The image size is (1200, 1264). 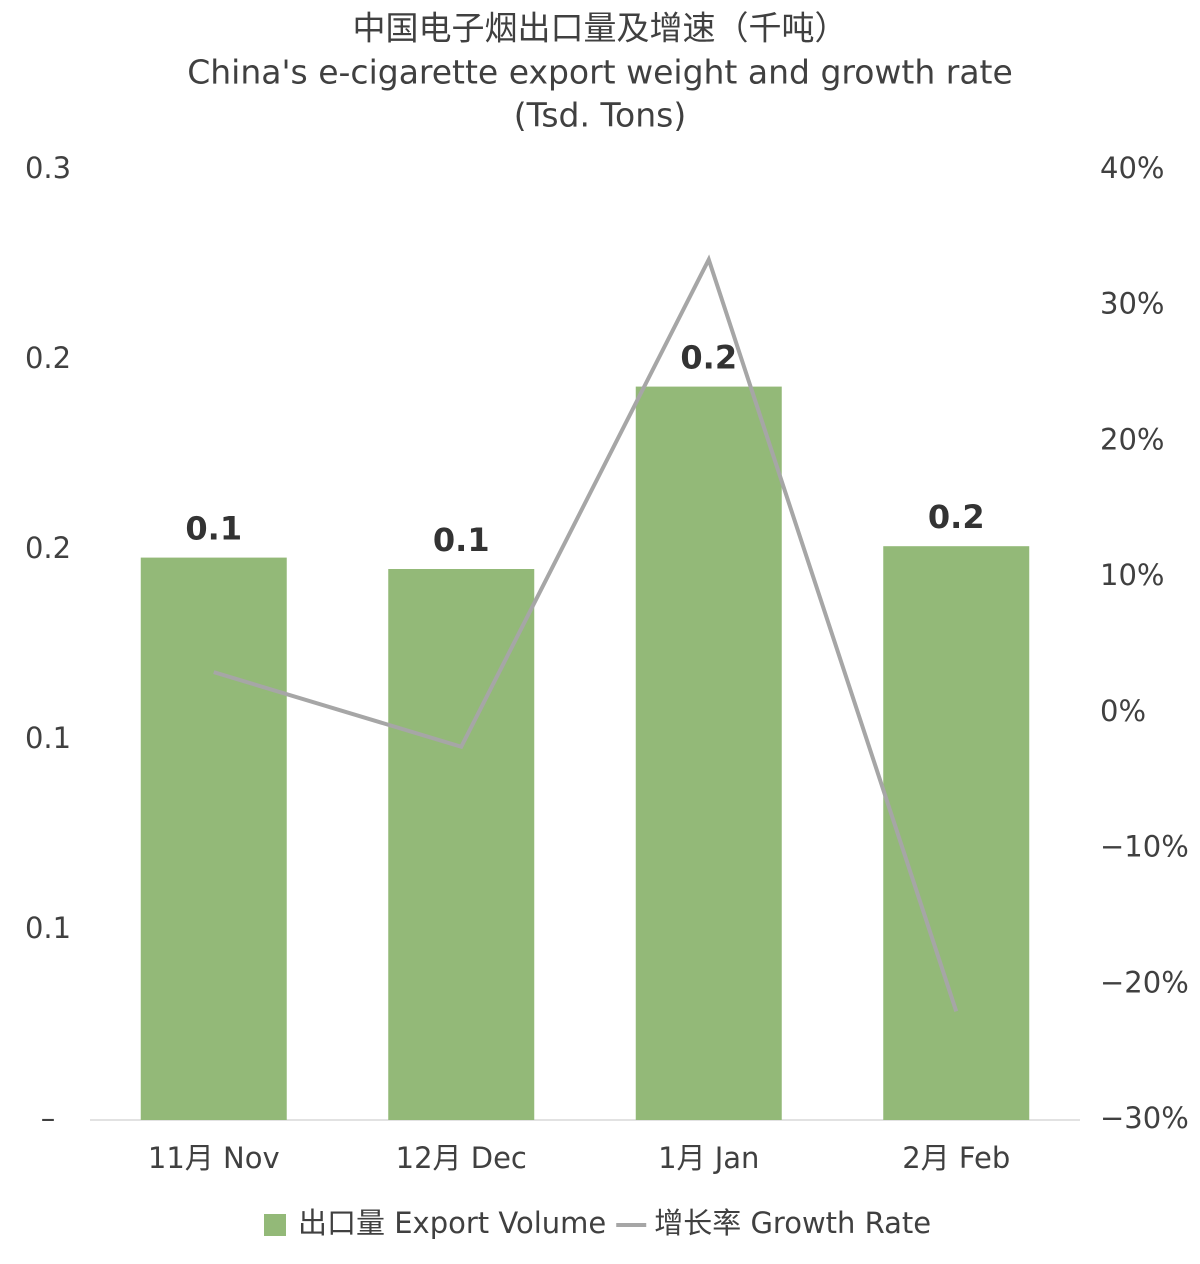 I want to click on x-tick-label: 12月 Dec, so click(x=461, y=1158).